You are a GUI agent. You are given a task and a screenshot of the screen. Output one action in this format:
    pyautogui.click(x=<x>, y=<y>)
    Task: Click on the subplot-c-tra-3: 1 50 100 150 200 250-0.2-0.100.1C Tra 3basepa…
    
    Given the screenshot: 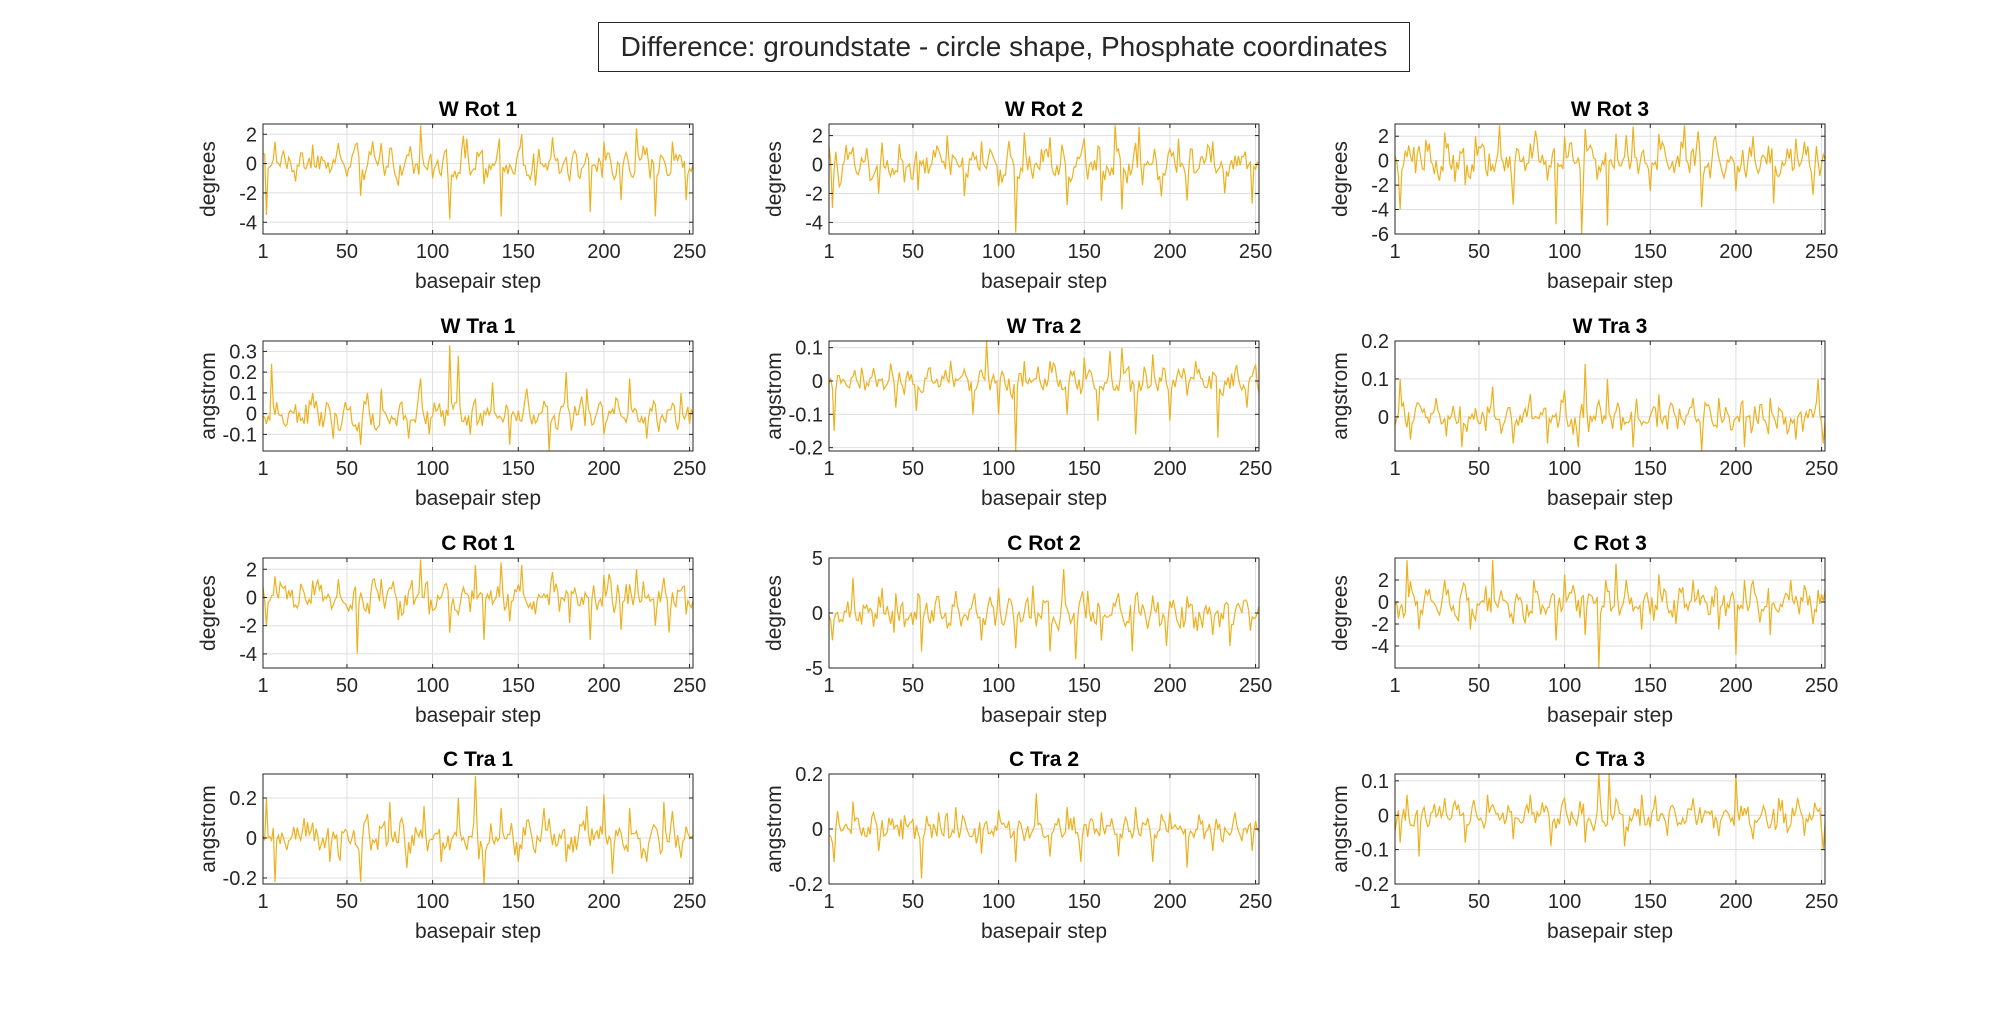 What is the action you would take?
    pyautogui.click(x=1583, y=845)
    